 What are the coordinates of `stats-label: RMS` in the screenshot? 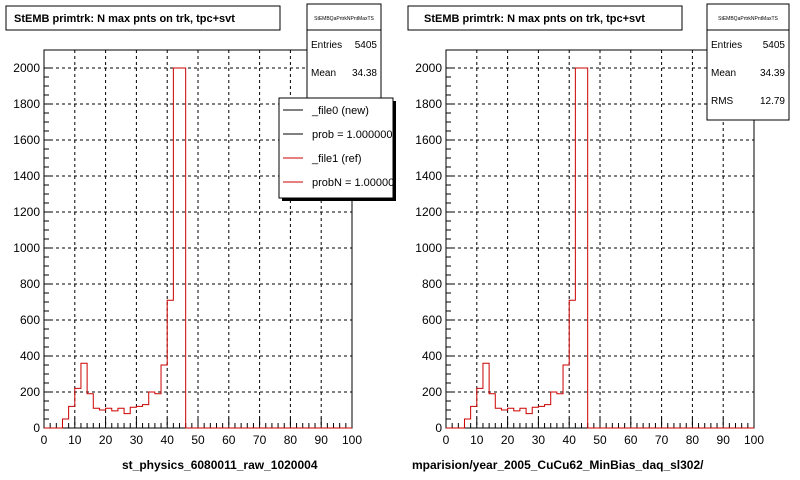 It's located at (722, 101).